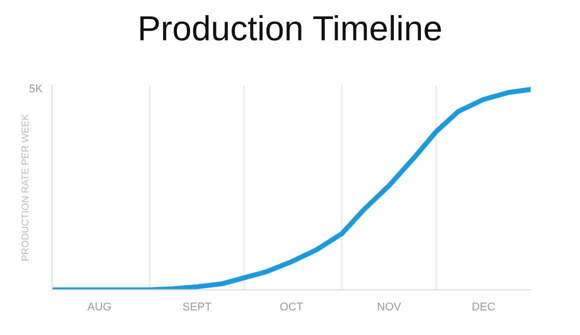  Describe the element at coordinates (36, 88) in the screenshot. I see `text: 5K` at that location.